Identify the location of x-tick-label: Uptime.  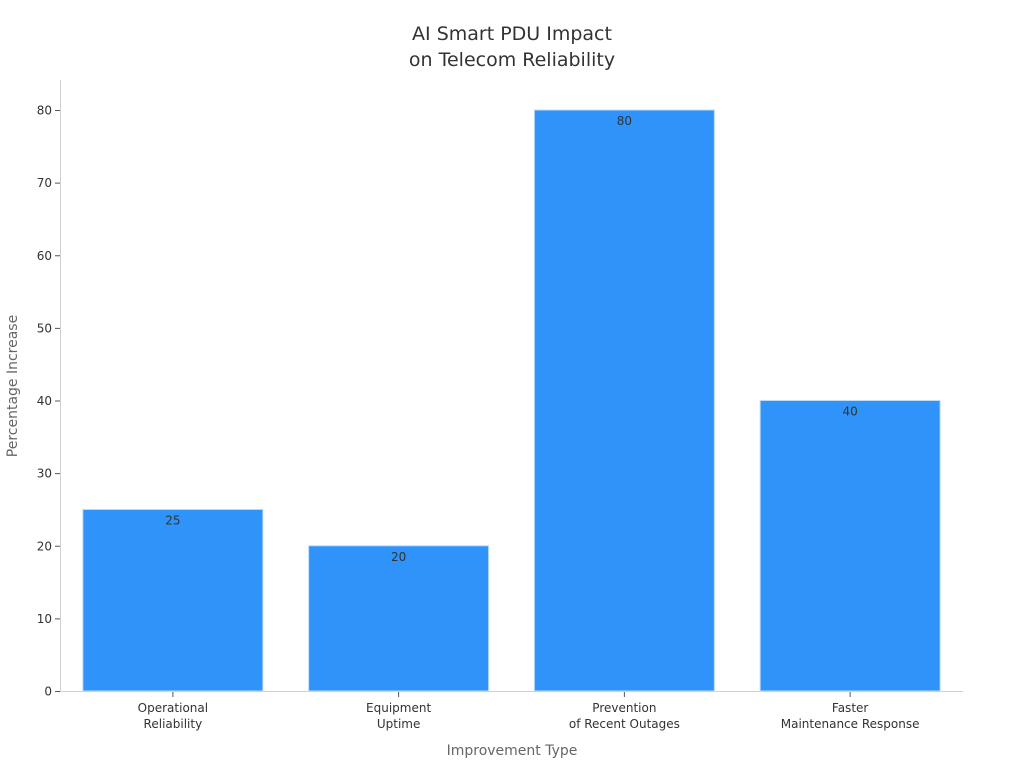
(399, 724).